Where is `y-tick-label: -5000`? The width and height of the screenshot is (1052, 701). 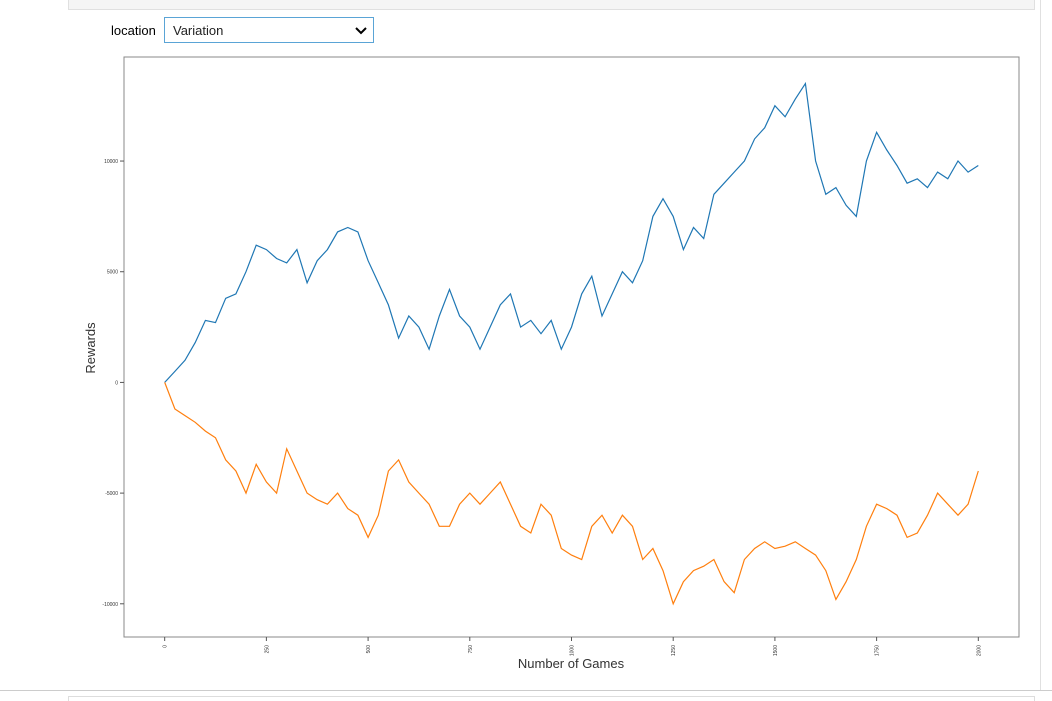 y-tick-label: -5000 is located at coordinates (111, 494).